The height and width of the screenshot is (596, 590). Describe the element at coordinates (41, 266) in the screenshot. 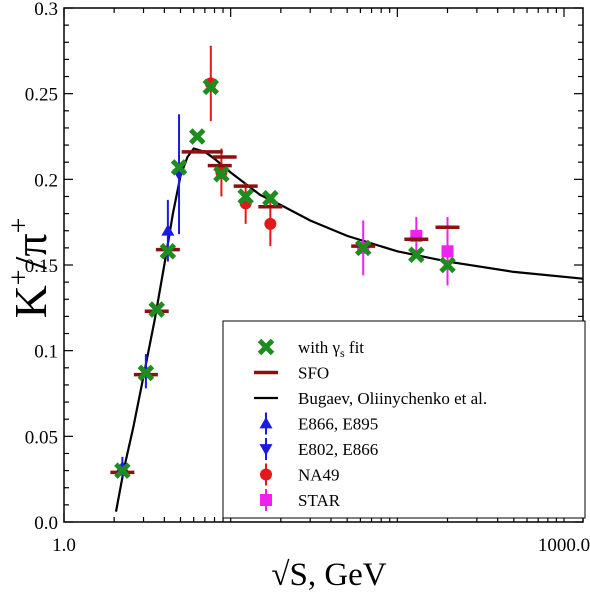

I see `y-tick-label: 0.15` at that location.